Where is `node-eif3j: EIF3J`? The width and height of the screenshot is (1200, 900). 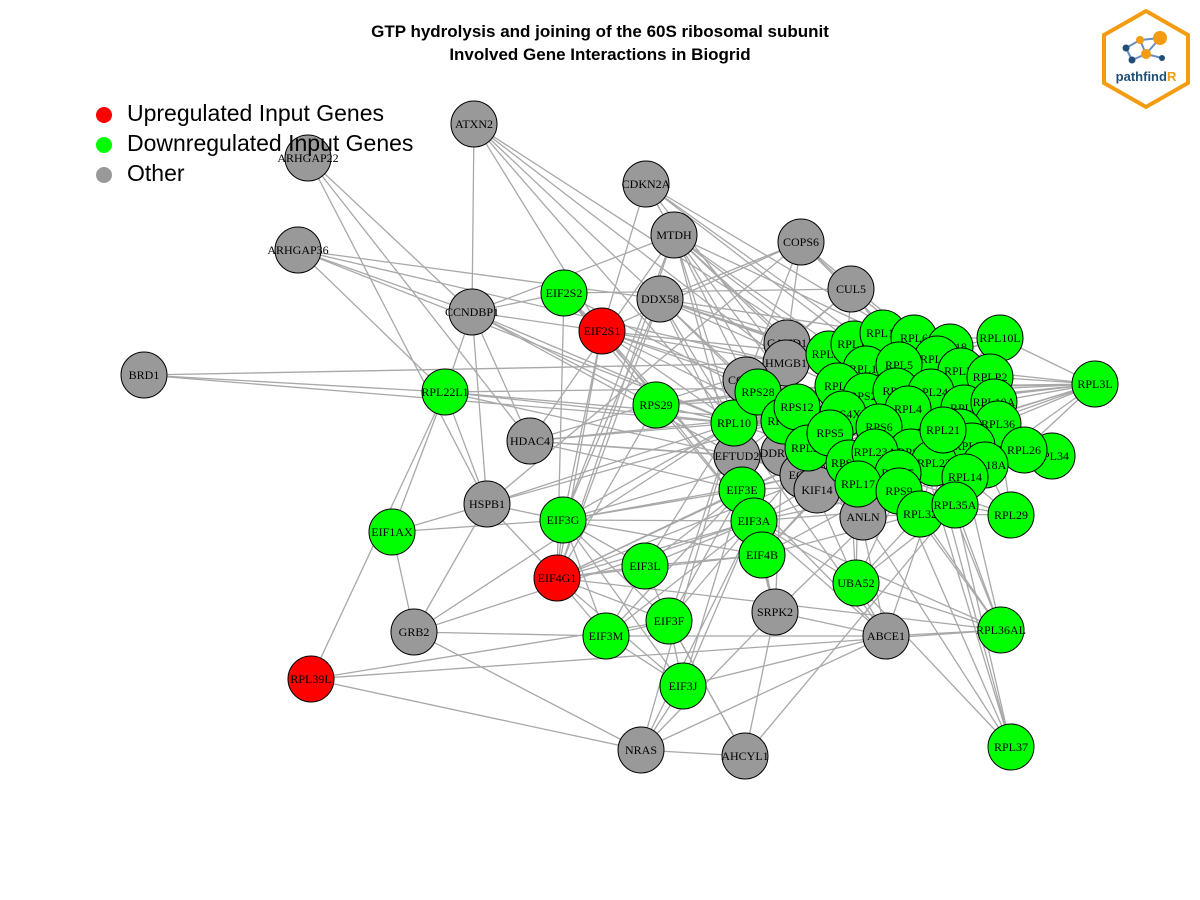 node-eif3j: EIF3J is located at coordinates (683, 686).